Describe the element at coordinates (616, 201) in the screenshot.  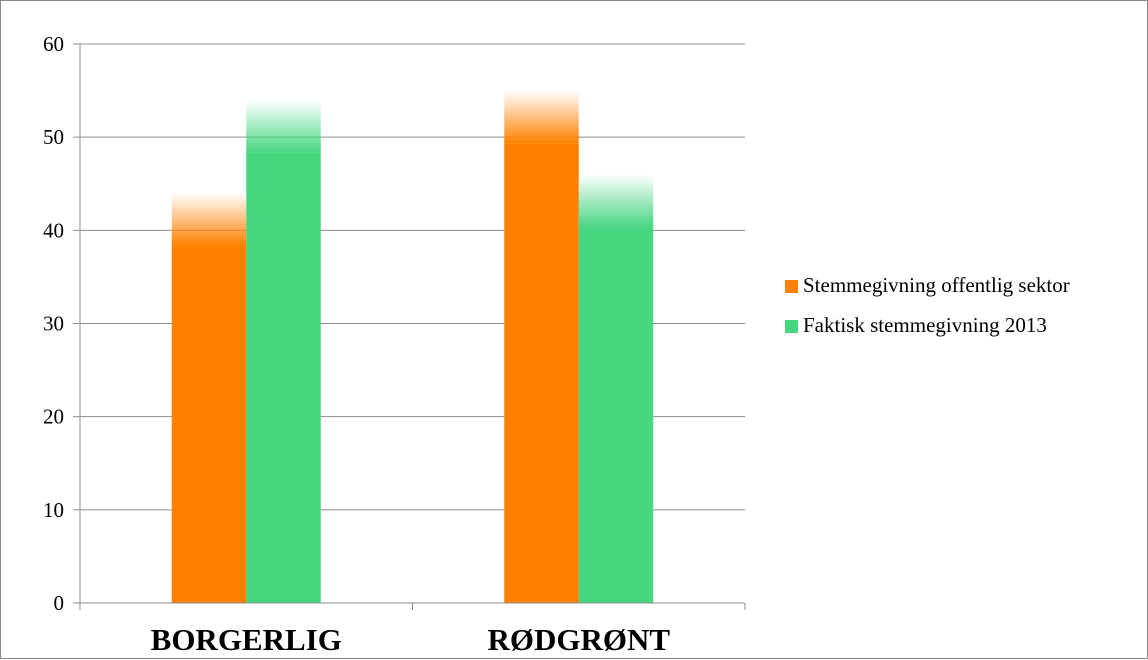
I see `bar-top-fade-series-2-rødgrønt` at that location.